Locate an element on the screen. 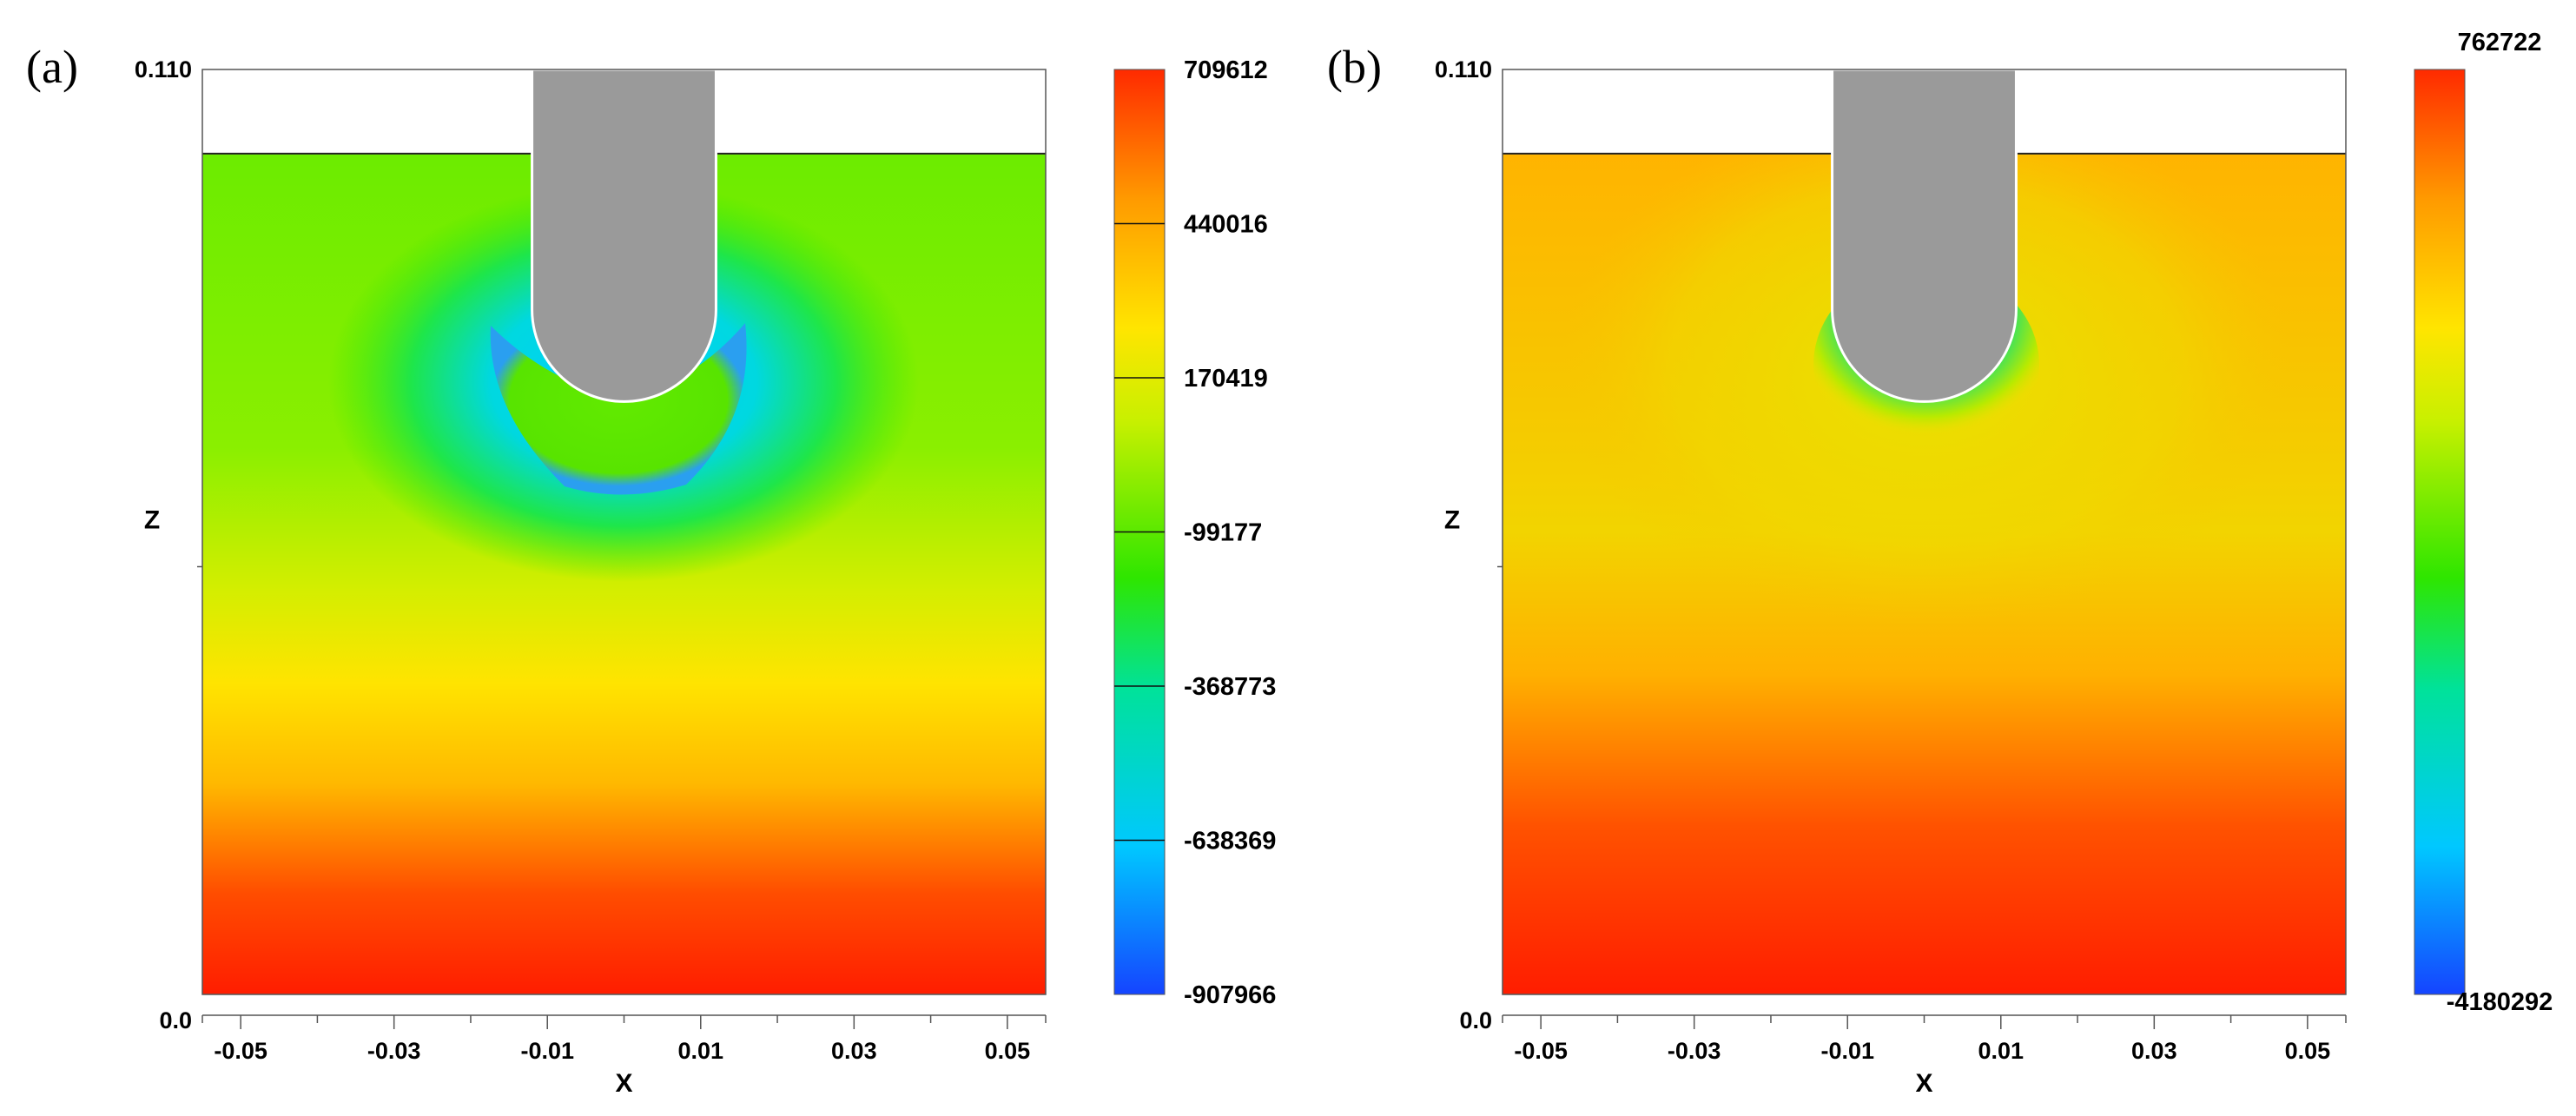 This screenshot has height=1116, width=2576. colorbar-label: -368773 is located at coordinates (1230, 687).